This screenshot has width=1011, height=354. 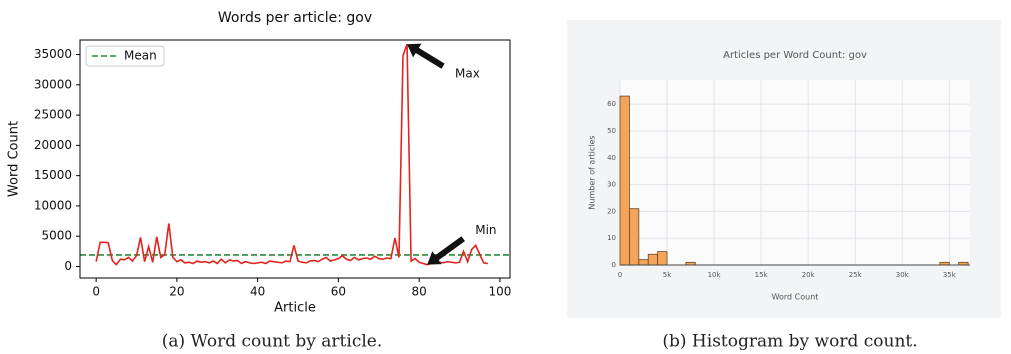 What do you see at coordinates (795, 297) in the screenshot?
I see `x-axis-label: Word Count` at bounding box center [795, 297].